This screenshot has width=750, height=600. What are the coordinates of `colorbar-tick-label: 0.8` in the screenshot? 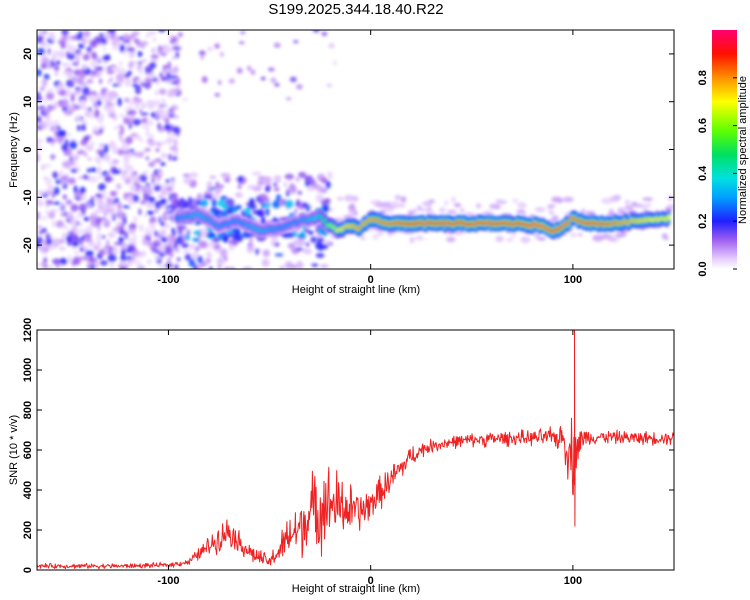 It's located at (703, 77).